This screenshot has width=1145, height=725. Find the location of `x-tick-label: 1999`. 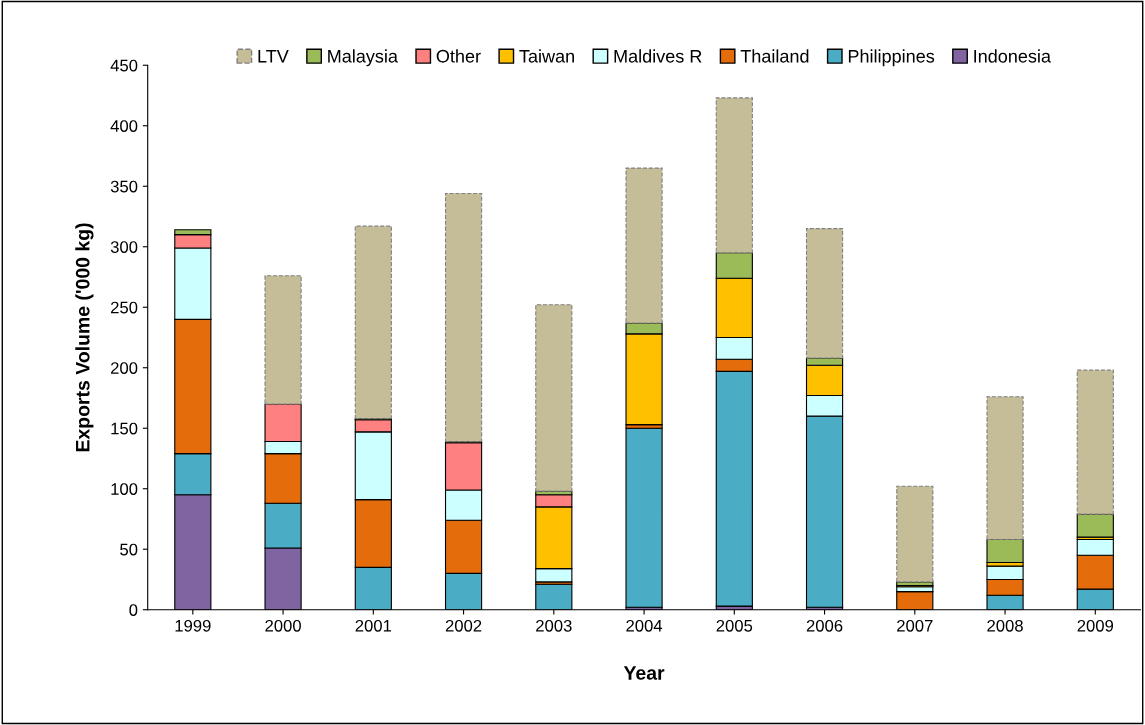

x-tick-label: 1999 is located at coordinates (193, 625).